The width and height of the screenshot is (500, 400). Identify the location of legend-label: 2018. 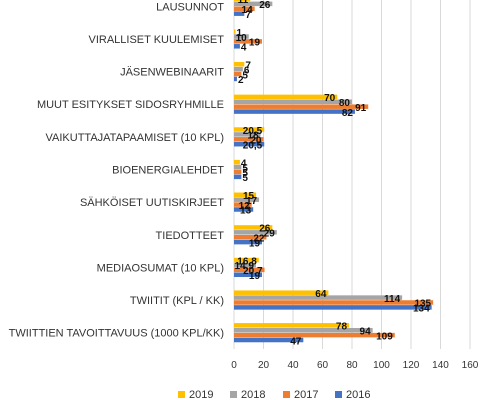
(253, 394).